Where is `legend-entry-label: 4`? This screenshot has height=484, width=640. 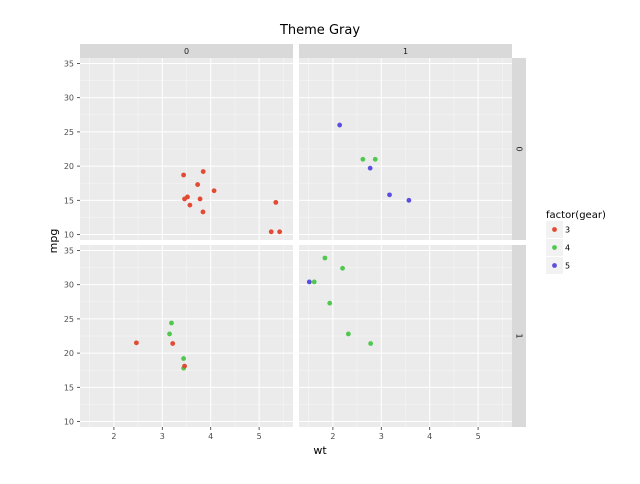 legend-entry-label: 4 is located at coordinates (567, 248).